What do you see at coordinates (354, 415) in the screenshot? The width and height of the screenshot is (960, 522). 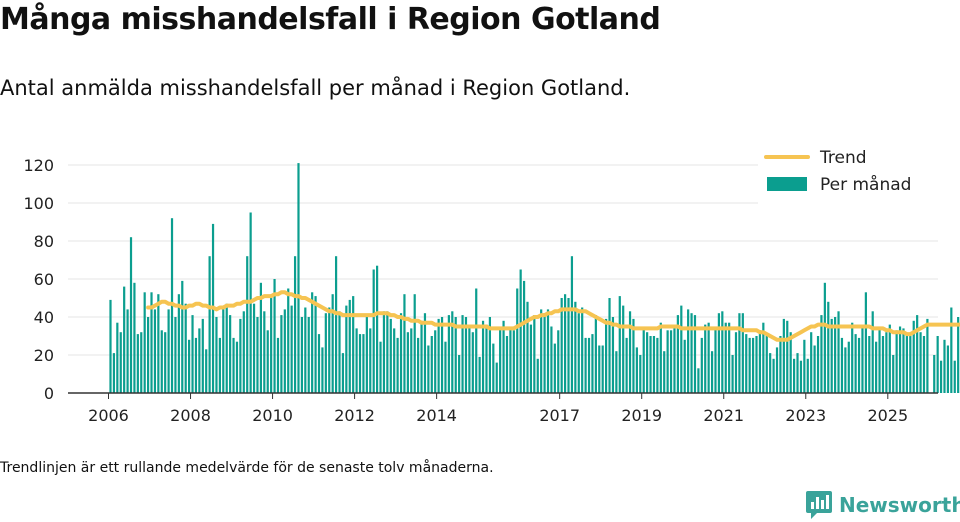 I see `x-tick-label: 2012` at bounding box center [354, 415].